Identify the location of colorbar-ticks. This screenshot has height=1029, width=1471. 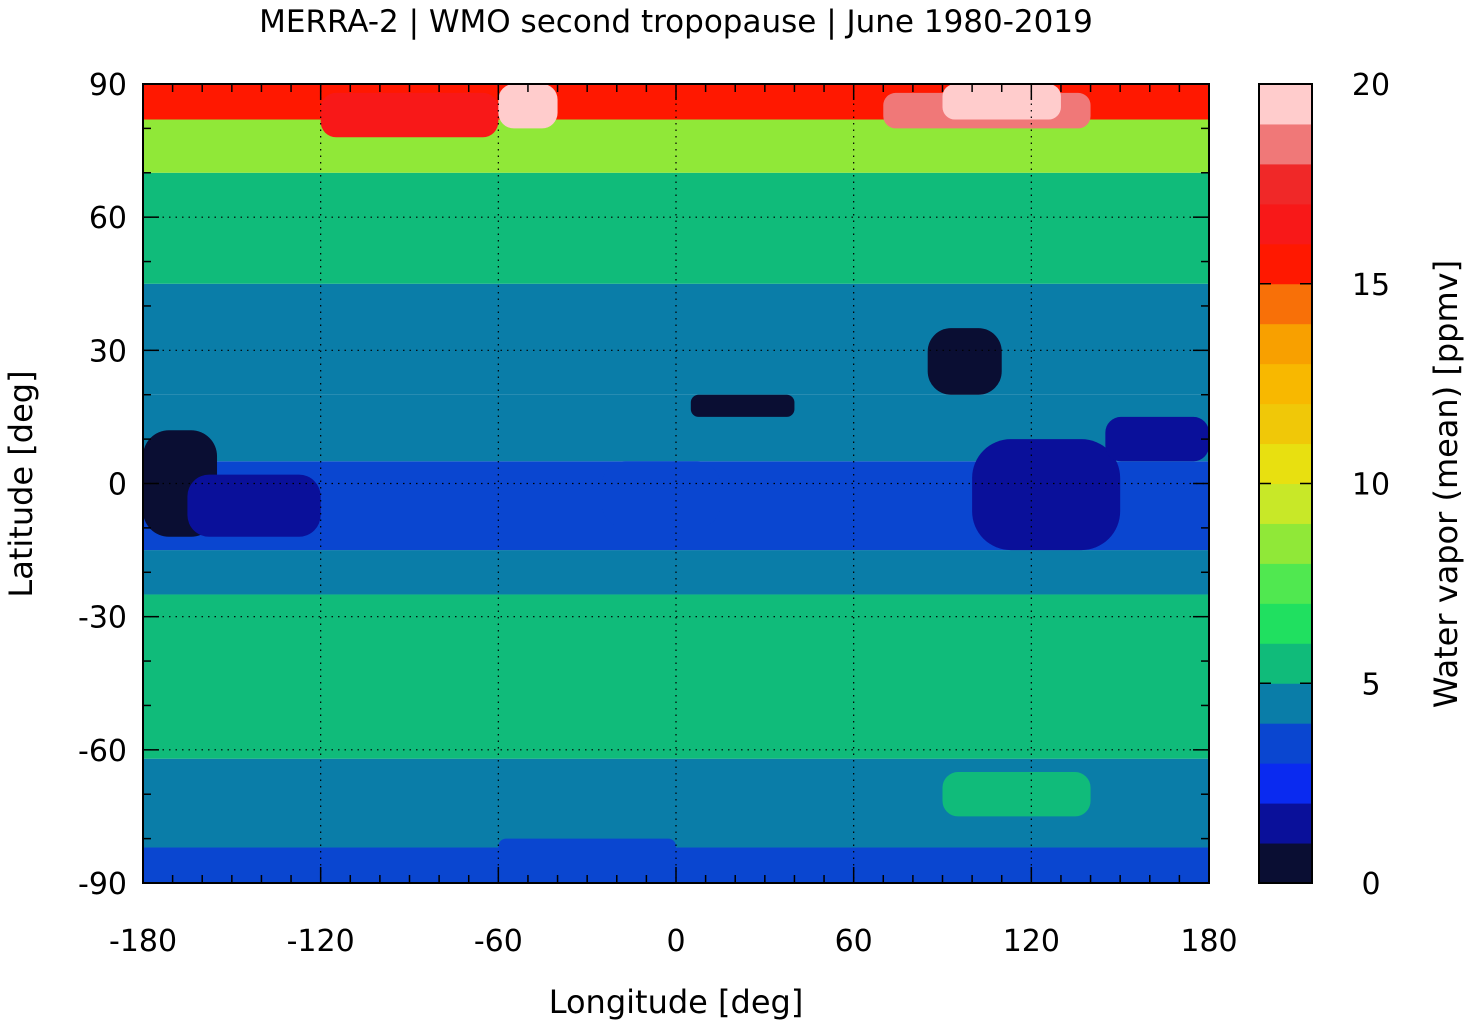
(1285, 483).